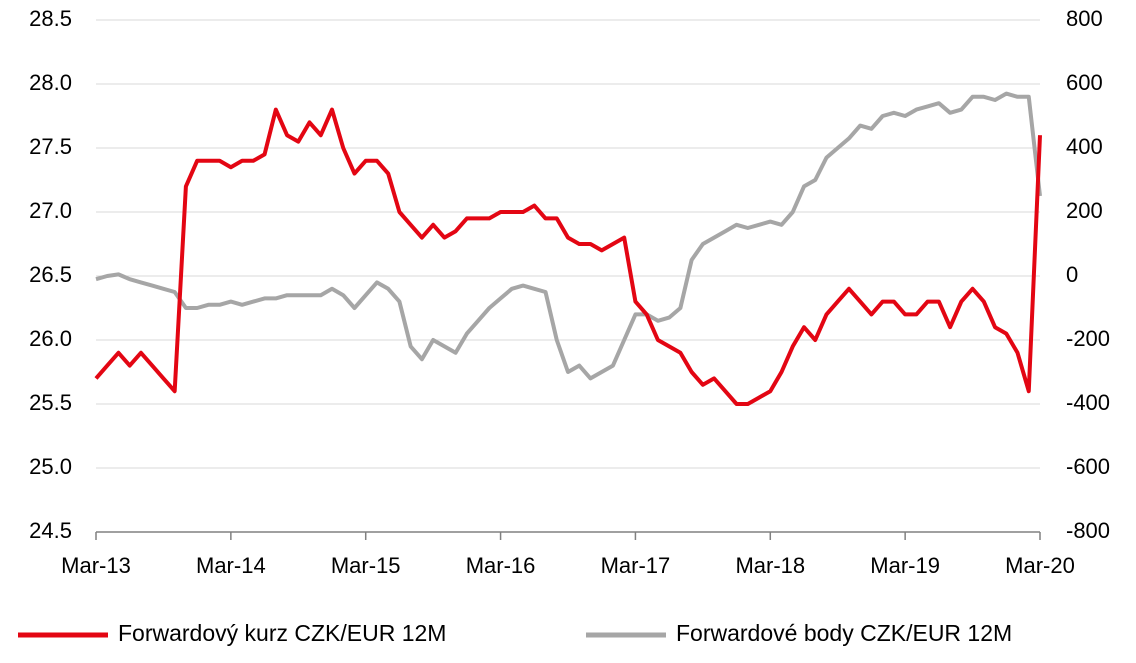  Describe the element at coordinates (282, 633) in the screenshot. I see `legend-label: Forwardový kurz CZK/EUR 12M` at that location.